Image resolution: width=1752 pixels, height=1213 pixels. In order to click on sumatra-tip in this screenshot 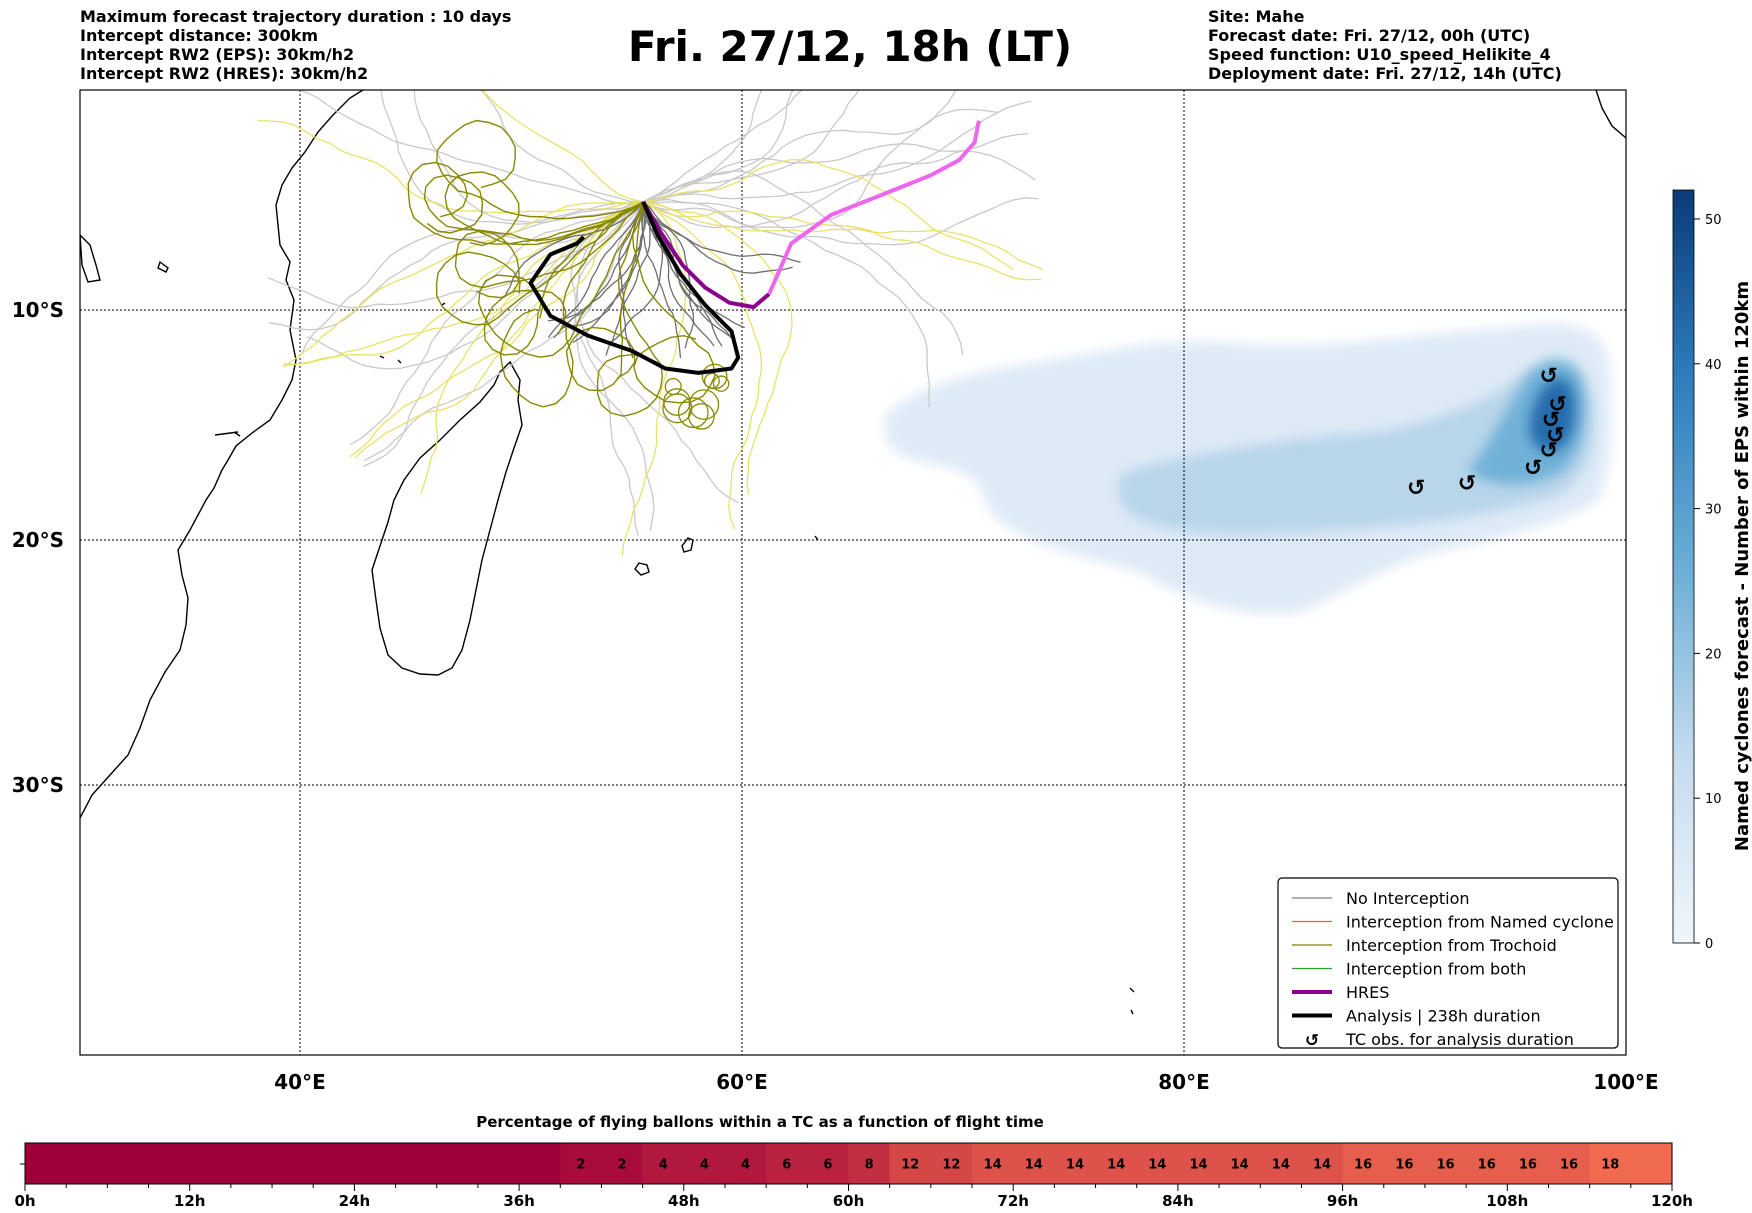, I will do `click(1610, 114)`.